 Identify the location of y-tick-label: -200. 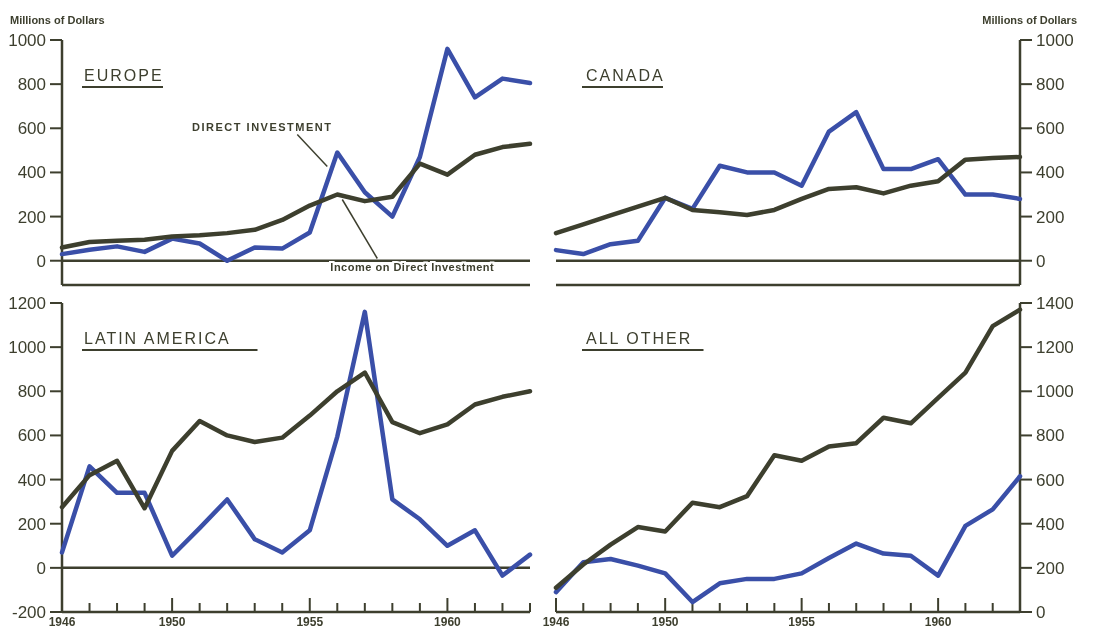
(28, 612).